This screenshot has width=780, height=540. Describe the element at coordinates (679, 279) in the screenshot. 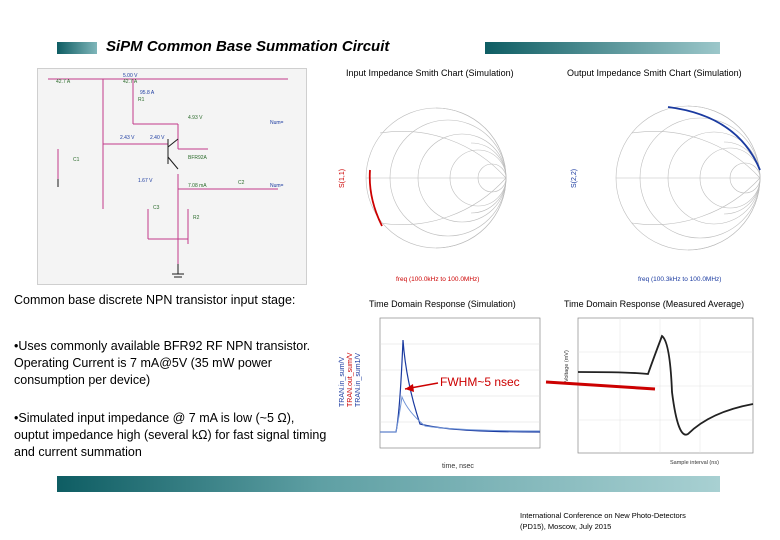

I see `output-smith-freq-label: freq (100.3kHz to 100.0MHz)` at that location.